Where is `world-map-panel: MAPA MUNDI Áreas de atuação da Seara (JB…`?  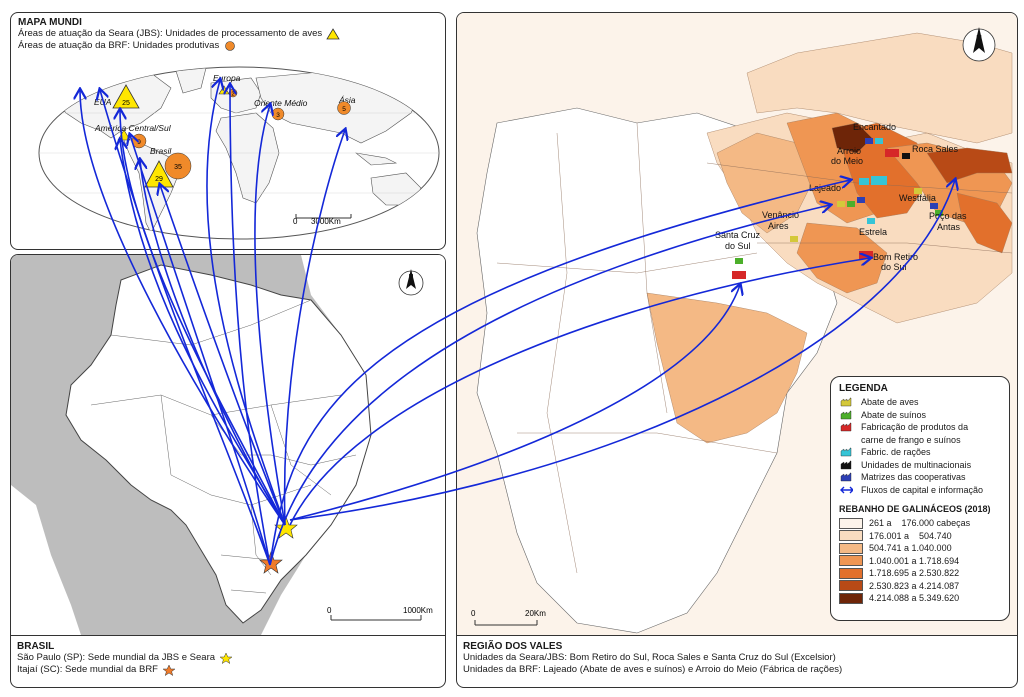 world-map-panel: MAPA MUNDI Áreas de atuação da Seara (JB… is located at coordinates (228, 131).